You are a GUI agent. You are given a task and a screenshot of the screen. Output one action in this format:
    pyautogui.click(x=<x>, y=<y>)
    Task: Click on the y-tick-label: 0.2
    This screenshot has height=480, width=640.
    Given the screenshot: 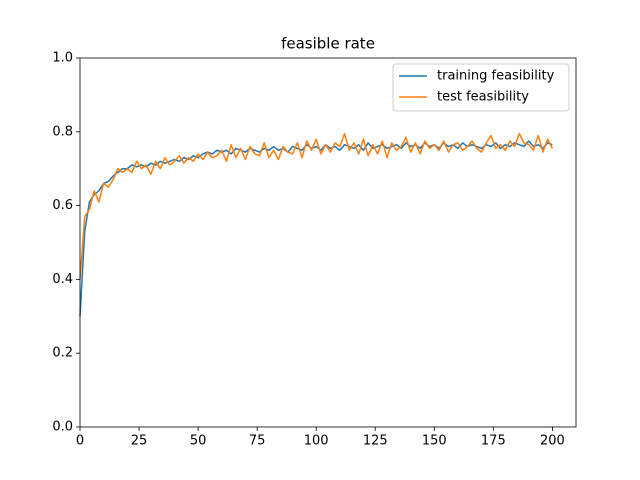 What is the action you would take?
    pyautogui.click(x=62, y=353)
    